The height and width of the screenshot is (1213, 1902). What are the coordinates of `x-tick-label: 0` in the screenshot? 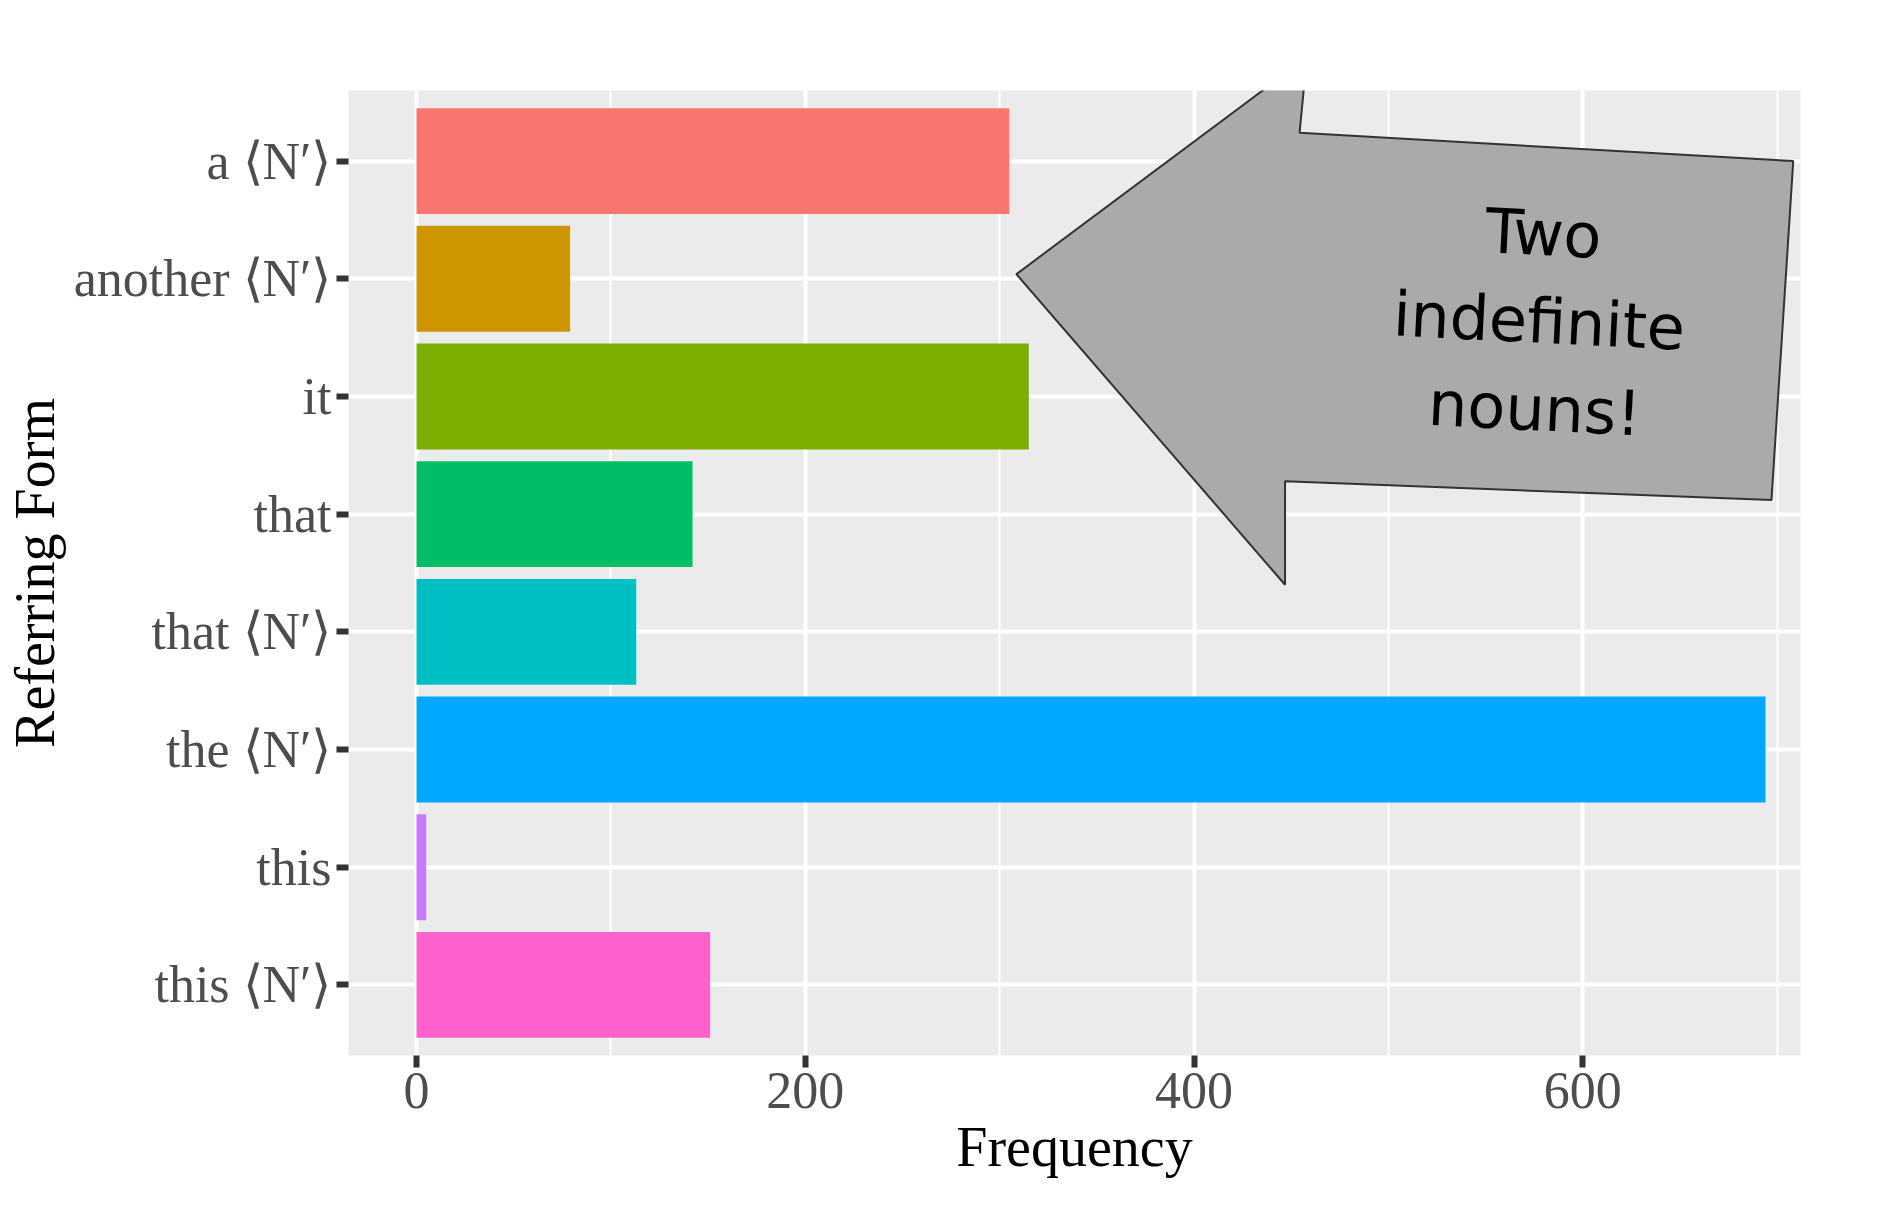 It's located at (416, 1090).